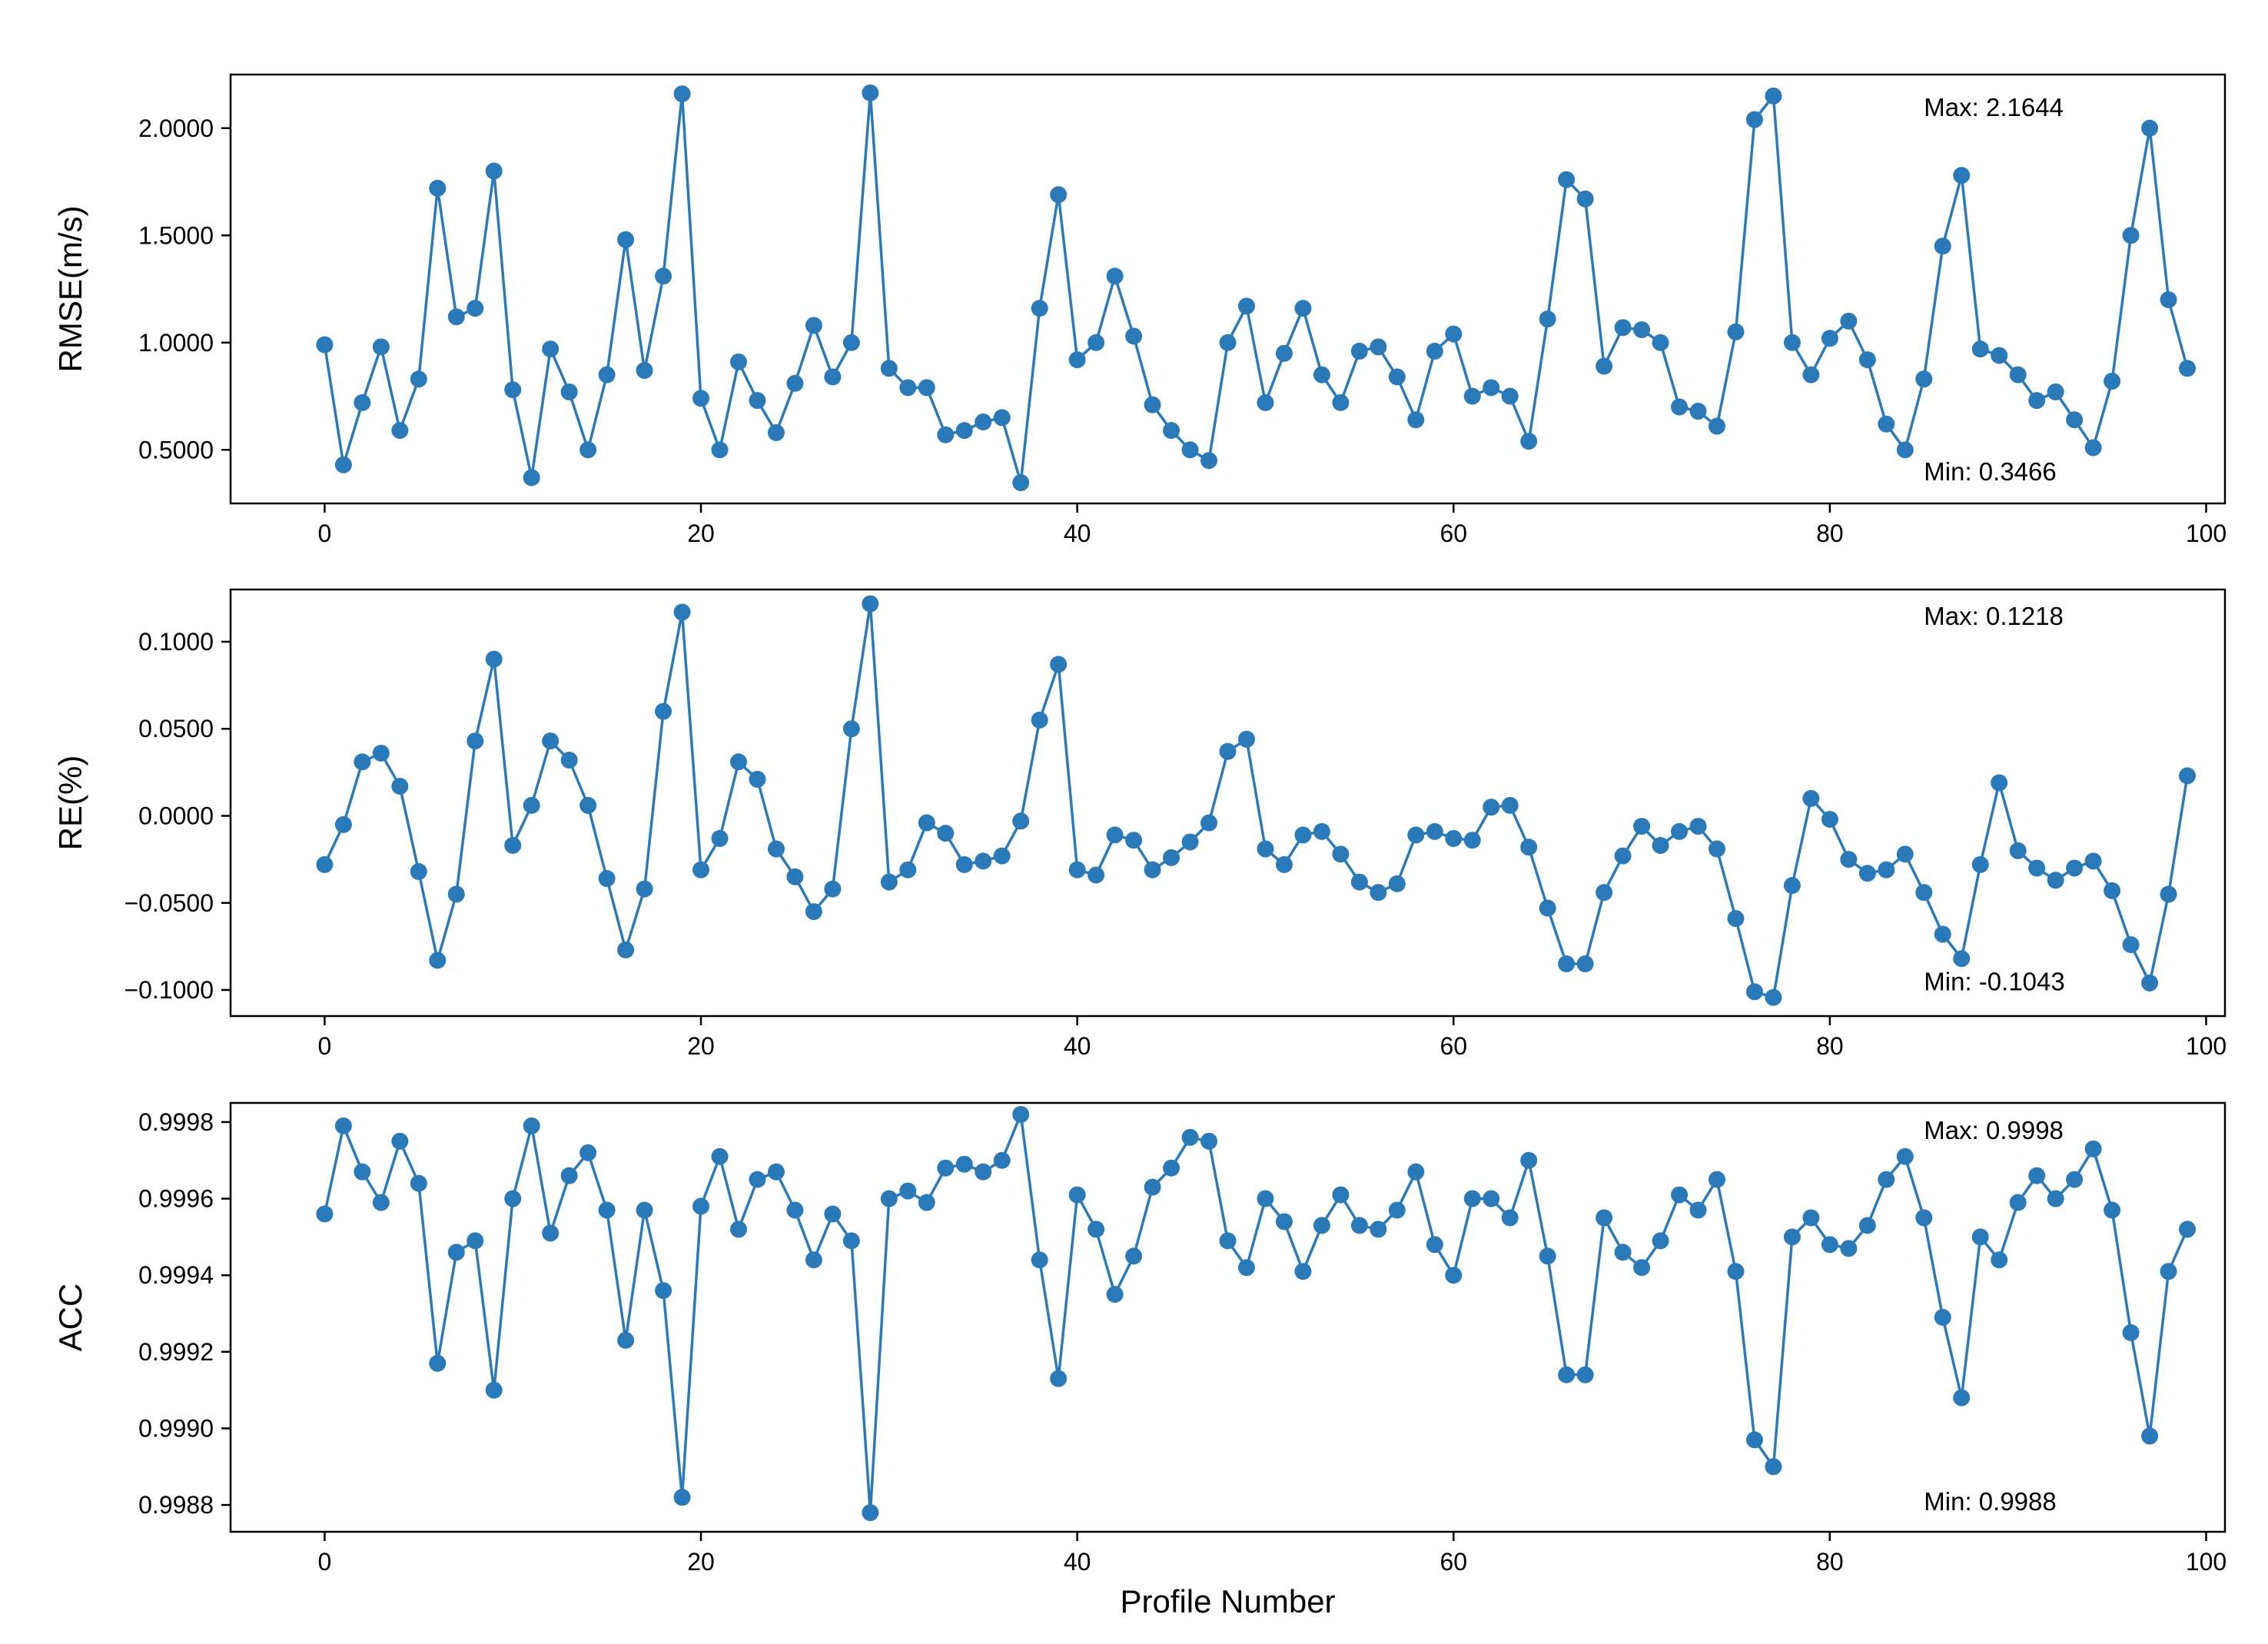 The image size is (2268, 1644). Describe the element at coordinates (70, 1318) in the screenshot. I see `acc-ylabel: ACC` at that location.